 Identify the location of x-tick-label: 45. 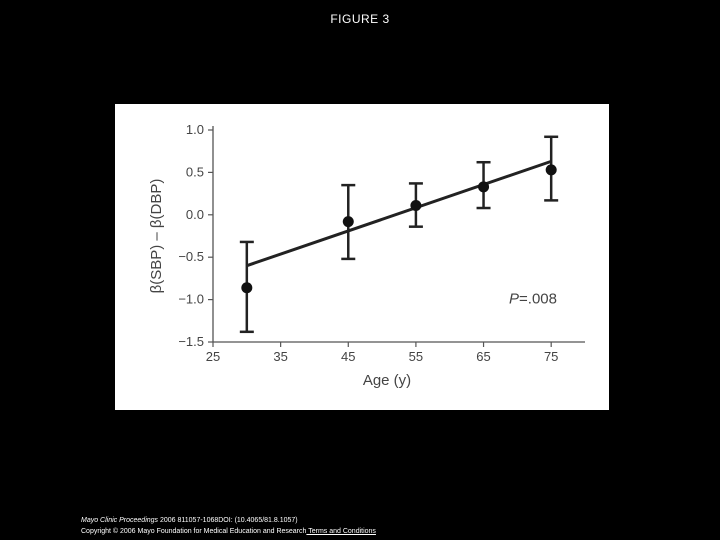
(348, 356).